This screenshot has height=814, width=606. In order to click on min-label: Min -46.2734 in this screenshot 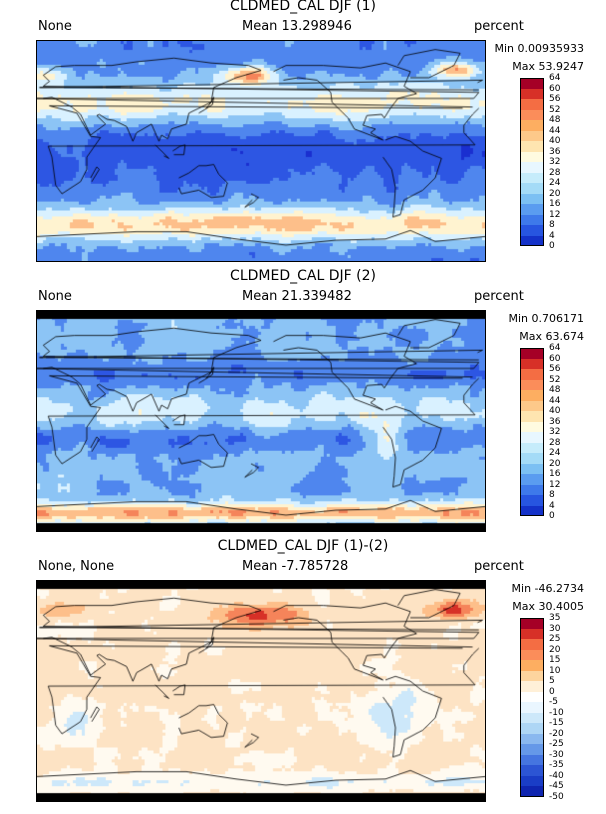, I will do `click(547, 588)`.